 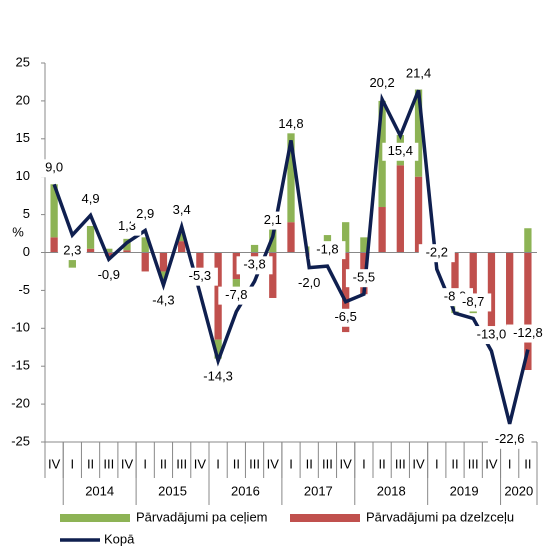 I want to click on y-tick-label: 5, so click(x=26, y=213).